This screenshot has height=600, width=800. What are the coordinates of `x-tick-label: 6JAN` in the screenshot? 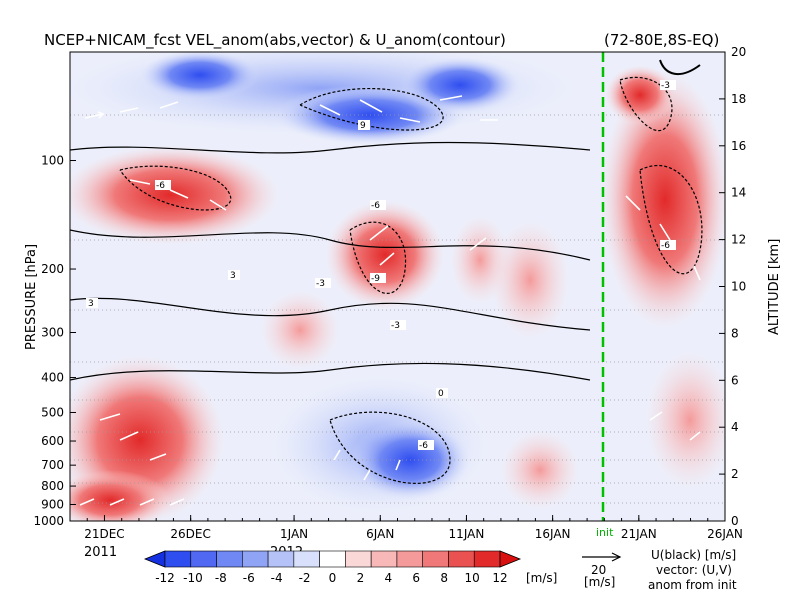 It's located at (380, 534).